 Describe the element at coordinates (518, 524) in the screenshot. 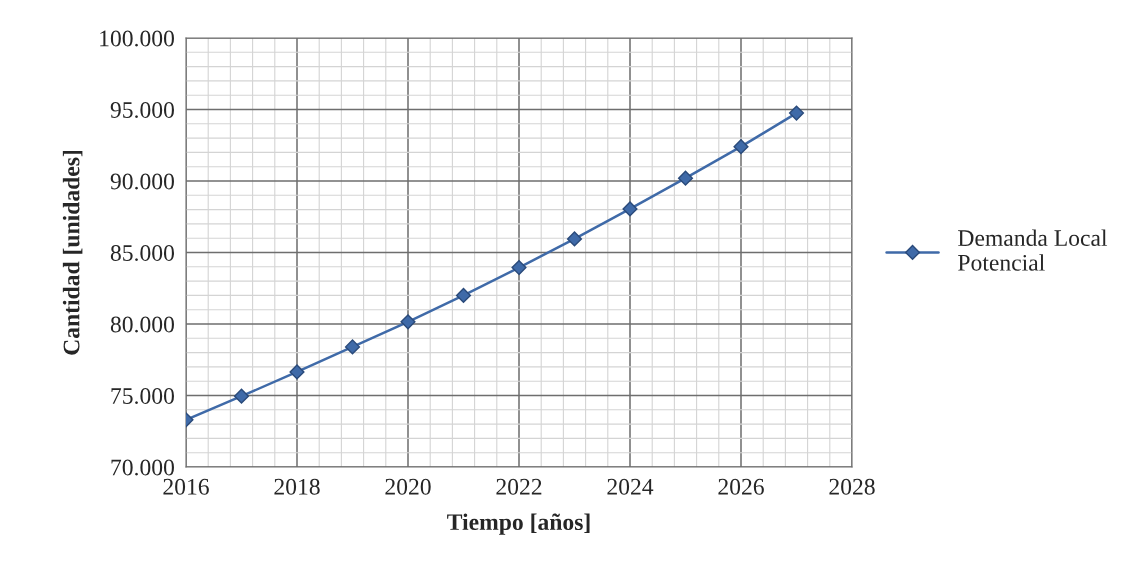

I see `x-axis-title: Tiempo [años]` at that location.